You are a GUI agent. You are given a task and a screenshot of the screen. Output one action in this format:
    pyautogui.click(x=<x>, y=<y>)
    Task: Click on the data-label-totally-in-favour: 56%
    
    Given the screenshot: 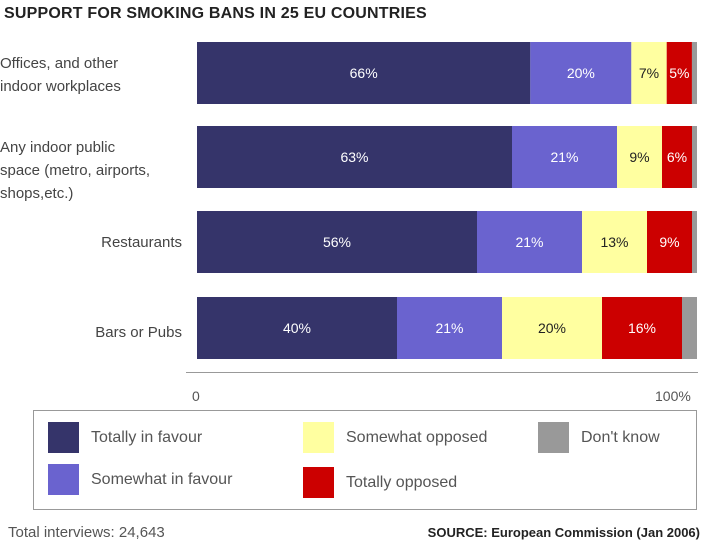 What is the action you would take?
    pyautogui.click(x=337, y=242)
    